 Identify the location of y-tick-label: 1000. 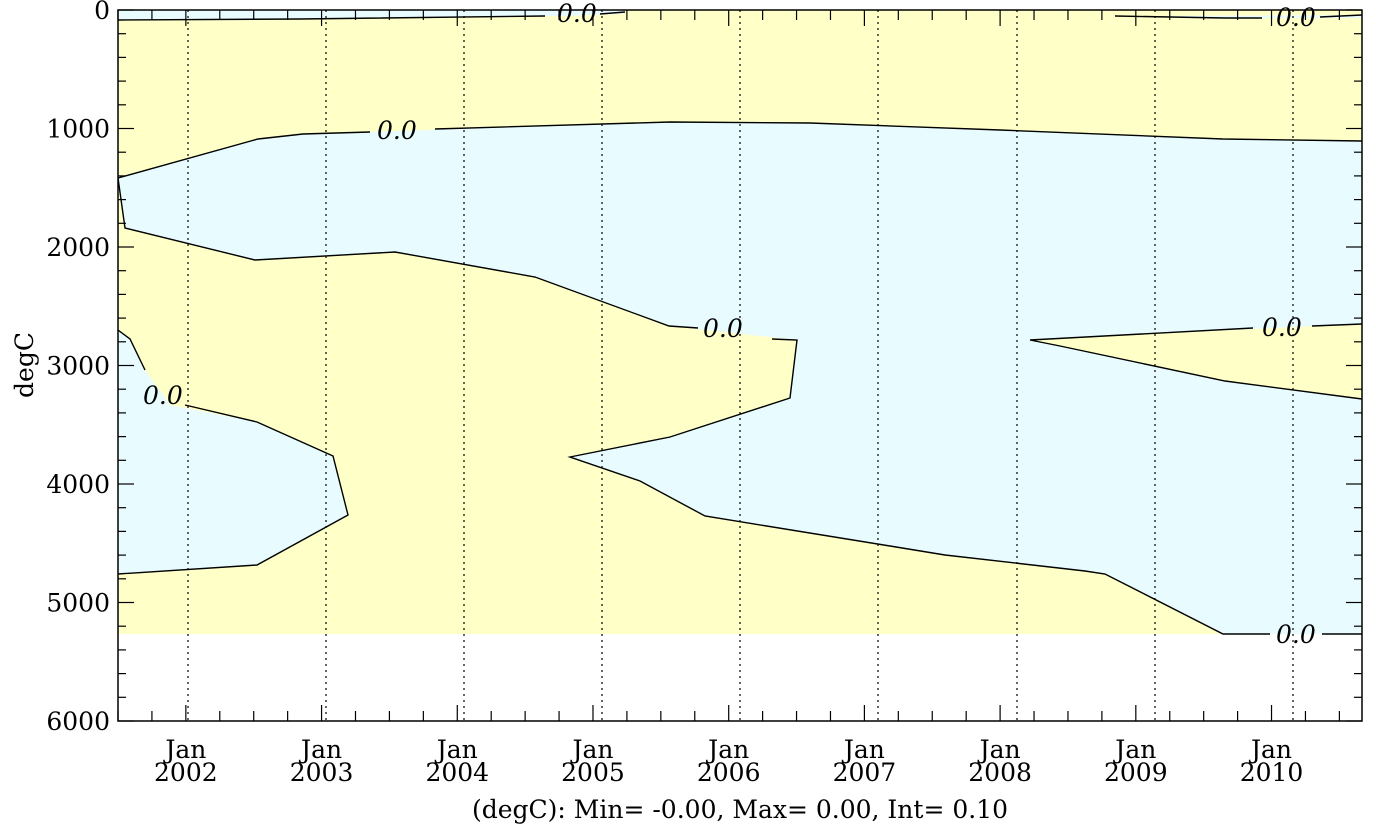
(78, 129).